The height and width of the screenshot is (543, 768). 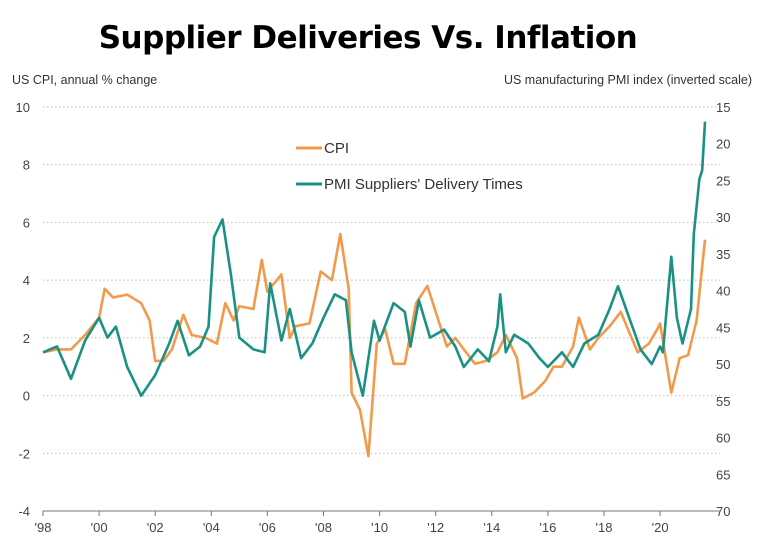 What do you see at coordinates (155, 527) in the screenshot?
I see `x-tick-label: '02` at bounding box center [155, 527].